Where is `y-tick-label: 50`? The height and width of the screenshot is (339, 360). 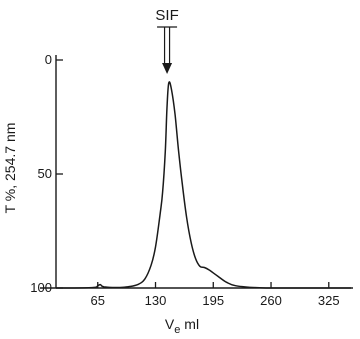
y-tick-label: 50 is located at coordinates (45, 173).